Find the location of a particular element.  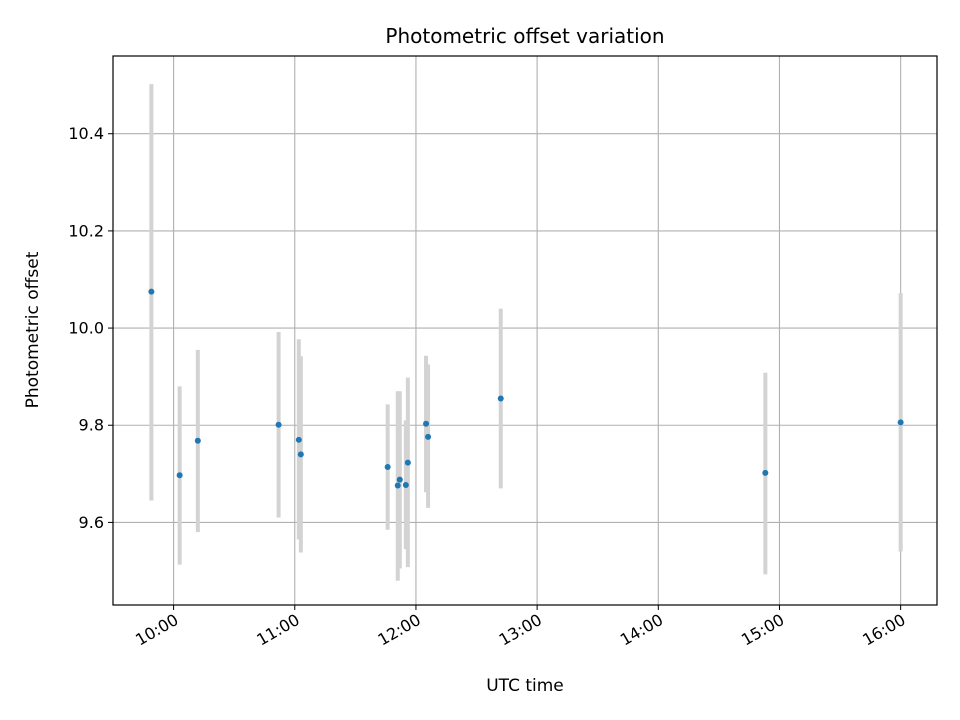

x-tick-label: 10:00 is located at coordinates (156, 630).